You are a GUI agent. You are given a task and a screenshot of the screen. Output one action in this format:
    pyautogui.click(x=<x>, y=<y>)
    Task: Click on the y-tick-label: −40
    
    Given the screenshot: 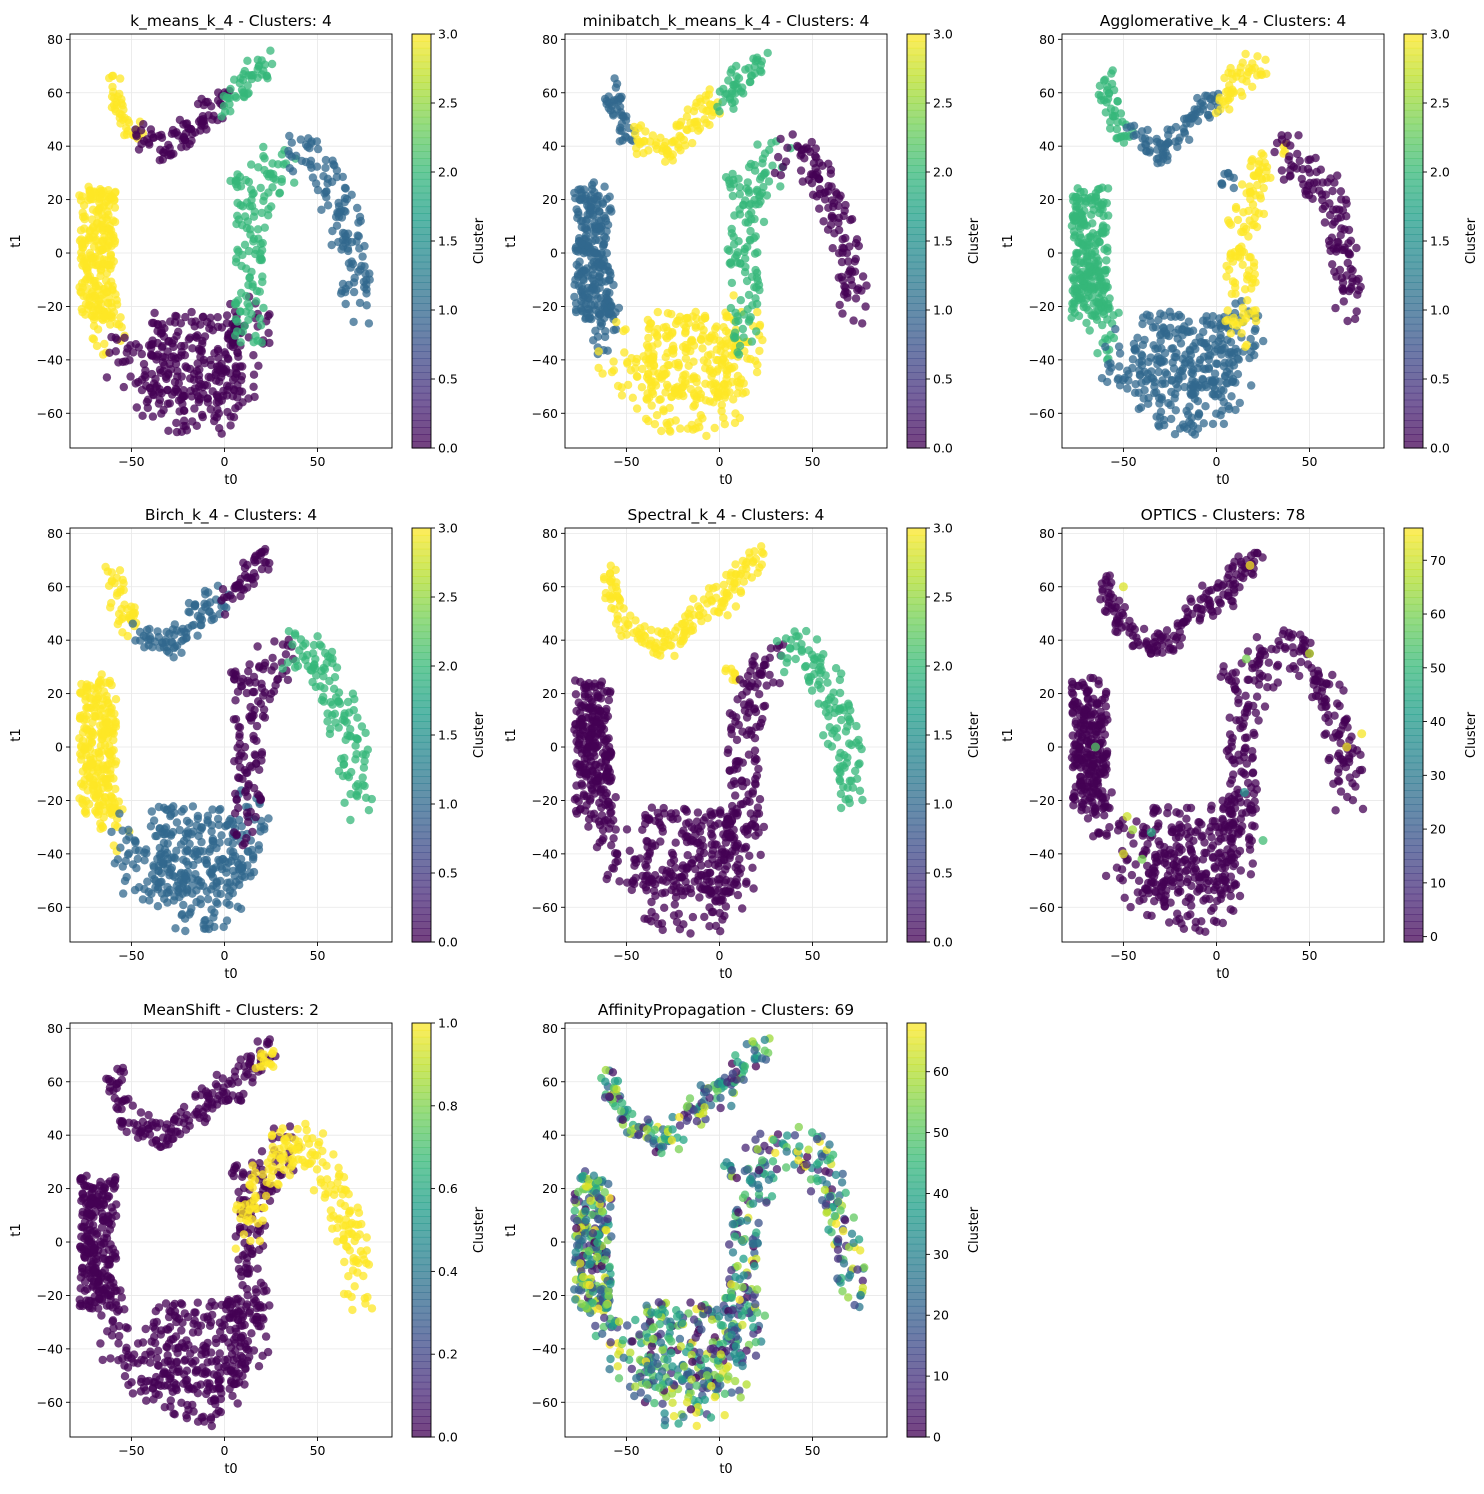 What is the action you would take?
    pyautogui.click(x=545, y=359)
    